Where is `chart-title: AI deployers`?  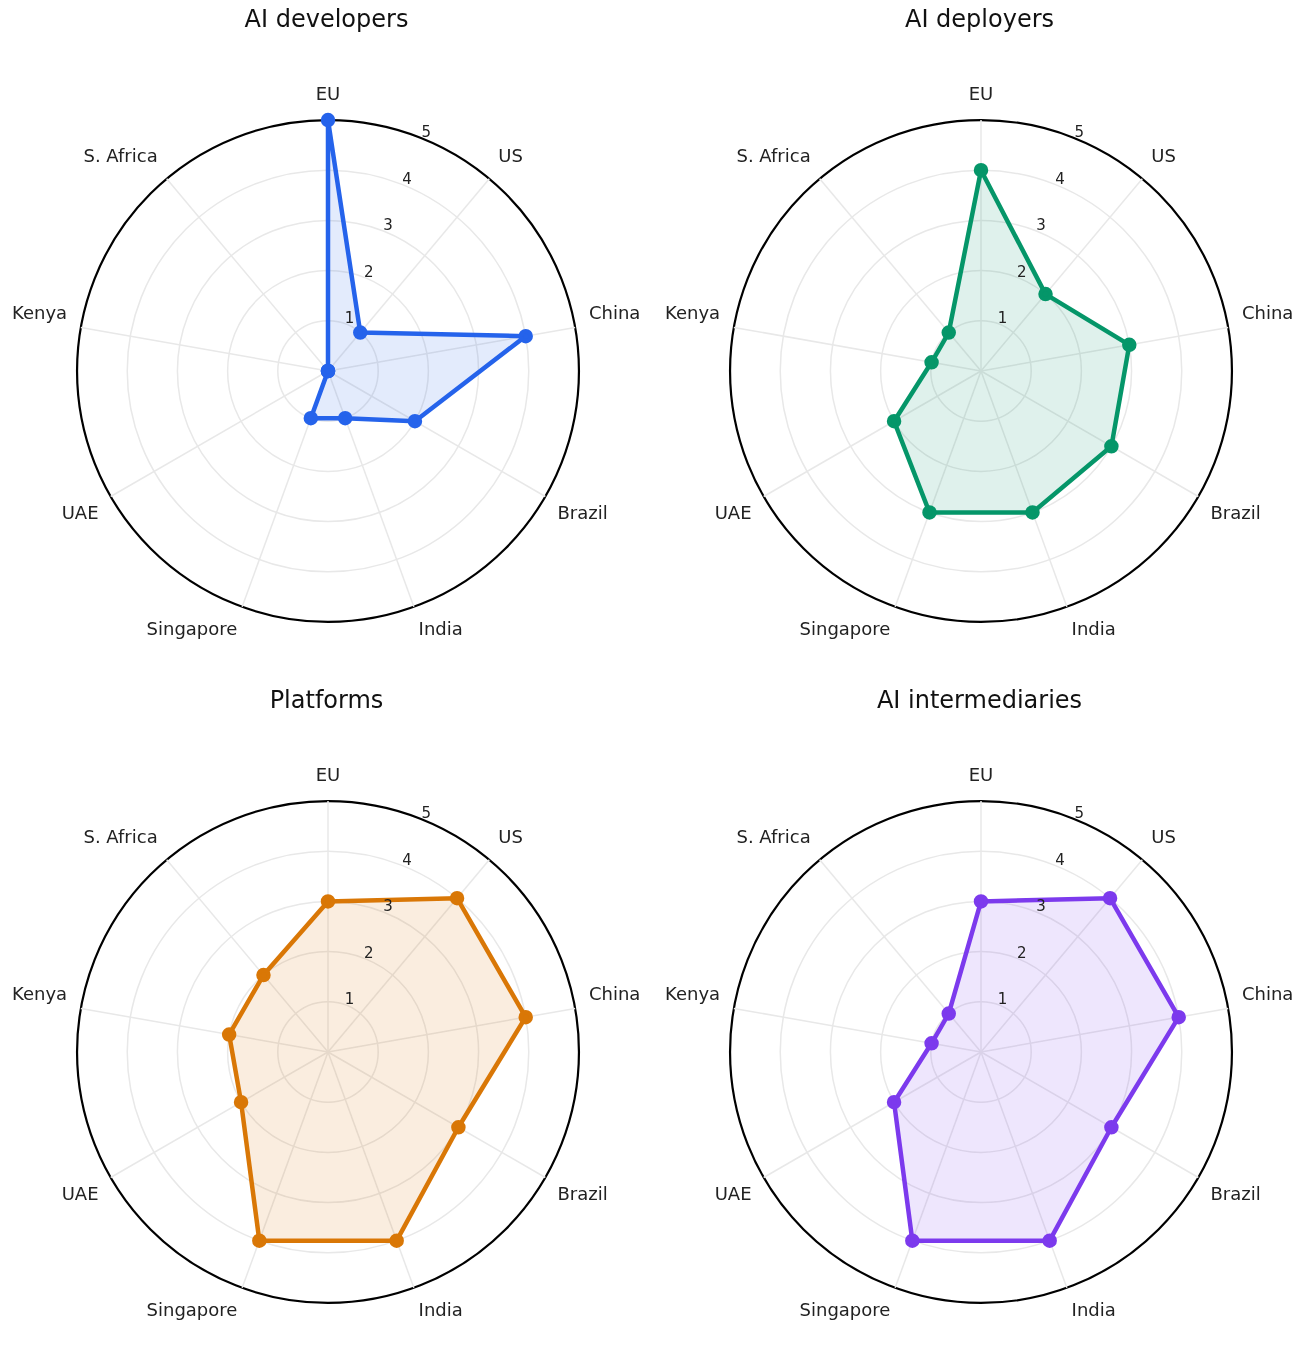 chart-title: AI deployers is located at coordinates (979, 18).